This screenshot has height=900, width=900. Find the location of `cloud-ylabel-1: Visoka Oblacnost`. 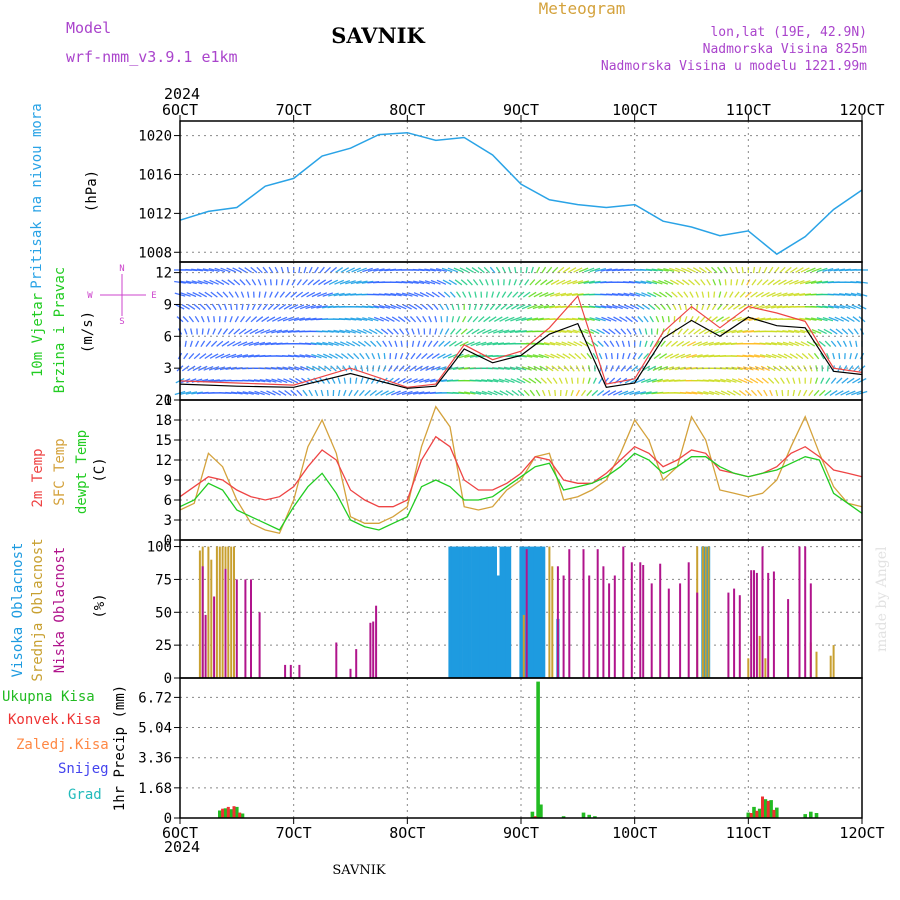

cloud-ylabel-1: Visoka Oblacnost is located at coordinates (18, 610).